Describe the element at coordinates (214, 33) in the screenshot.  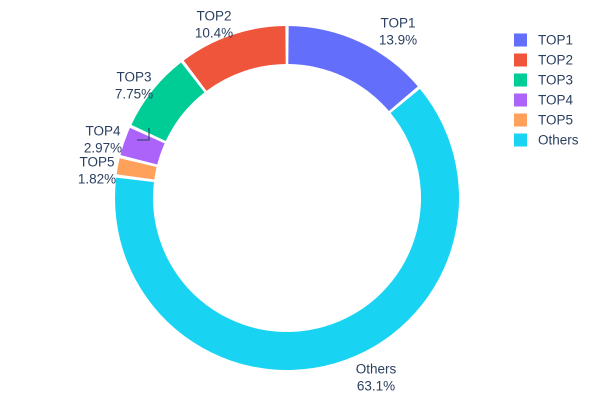
I see `slice-label-percent: 10.4%` at that location.